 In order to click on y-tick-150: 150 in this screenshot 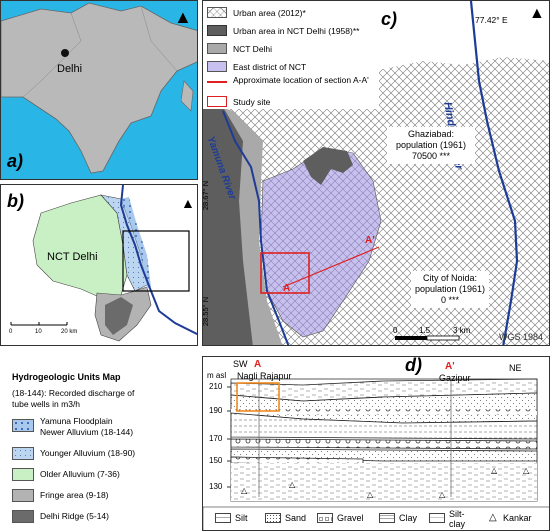, I will do `click(216, 460)`.